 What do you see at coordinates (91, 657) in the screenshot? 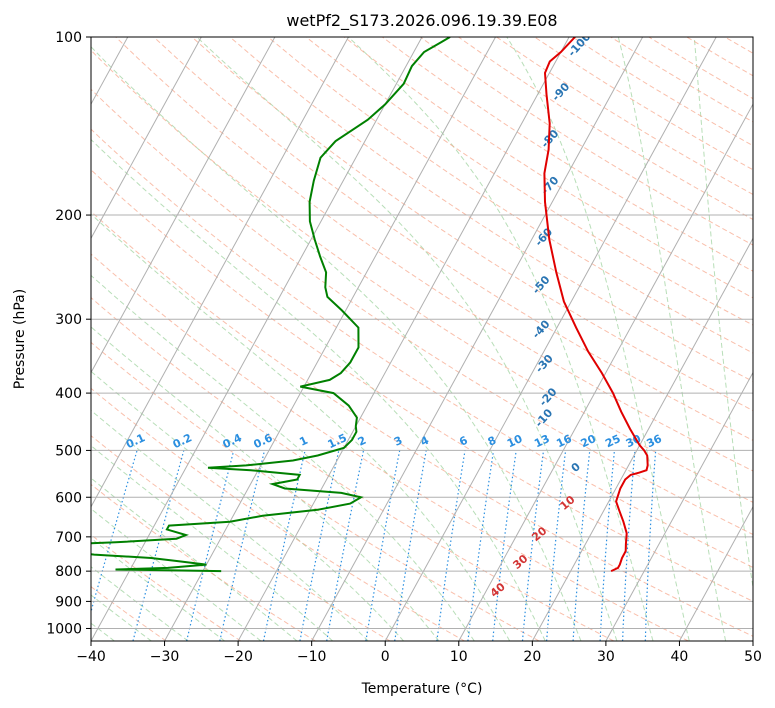
I see `x-tick-label: −40` at bounding box center [91, 657].